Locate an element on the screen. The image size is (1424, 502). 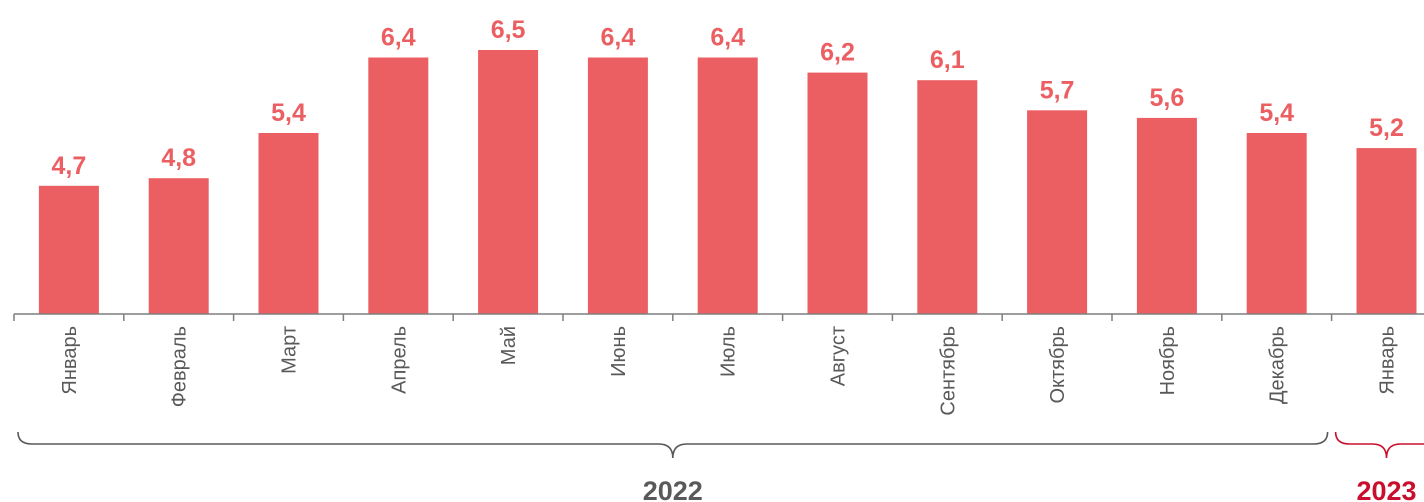
data-label-3: 6,4 is located at coordinates (398, 38).